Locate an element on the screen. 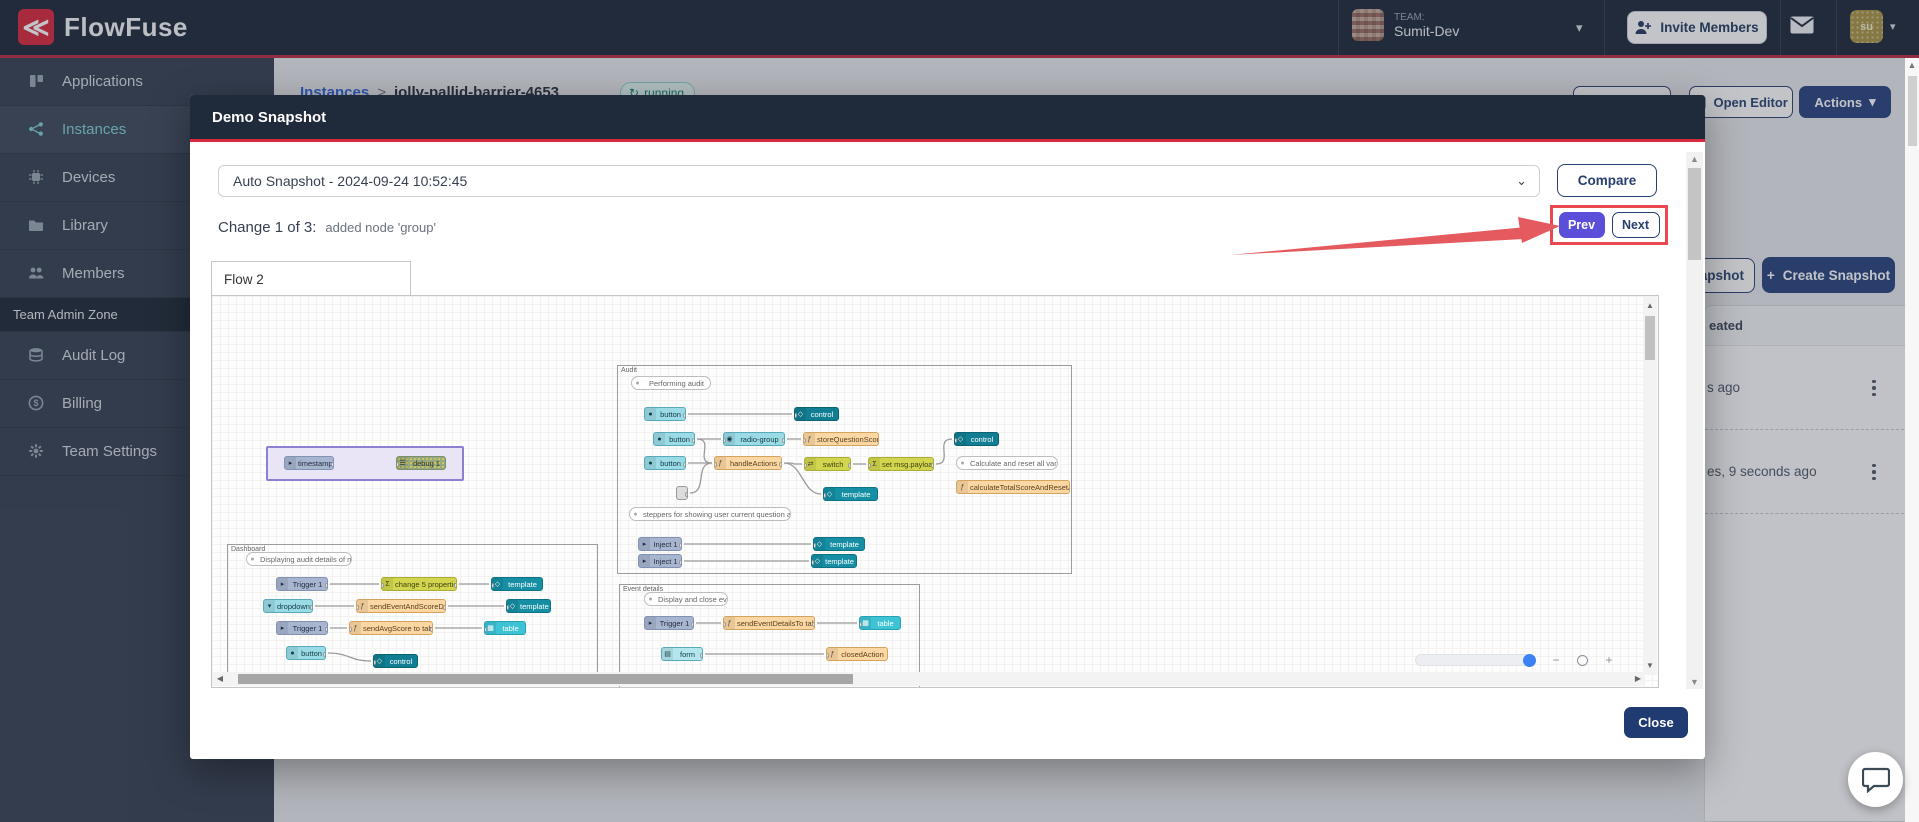 The image size is (1919, 822). flow-node-handleactions: ƒ handleActions is located at coordinates (748, 463).